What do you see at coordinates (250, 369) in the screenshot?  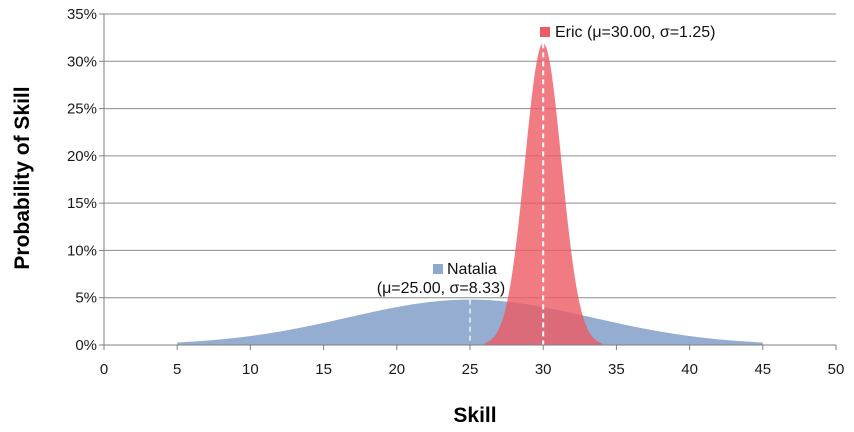 I see `x-tick-label: 10` at bounding box center [250, 369].